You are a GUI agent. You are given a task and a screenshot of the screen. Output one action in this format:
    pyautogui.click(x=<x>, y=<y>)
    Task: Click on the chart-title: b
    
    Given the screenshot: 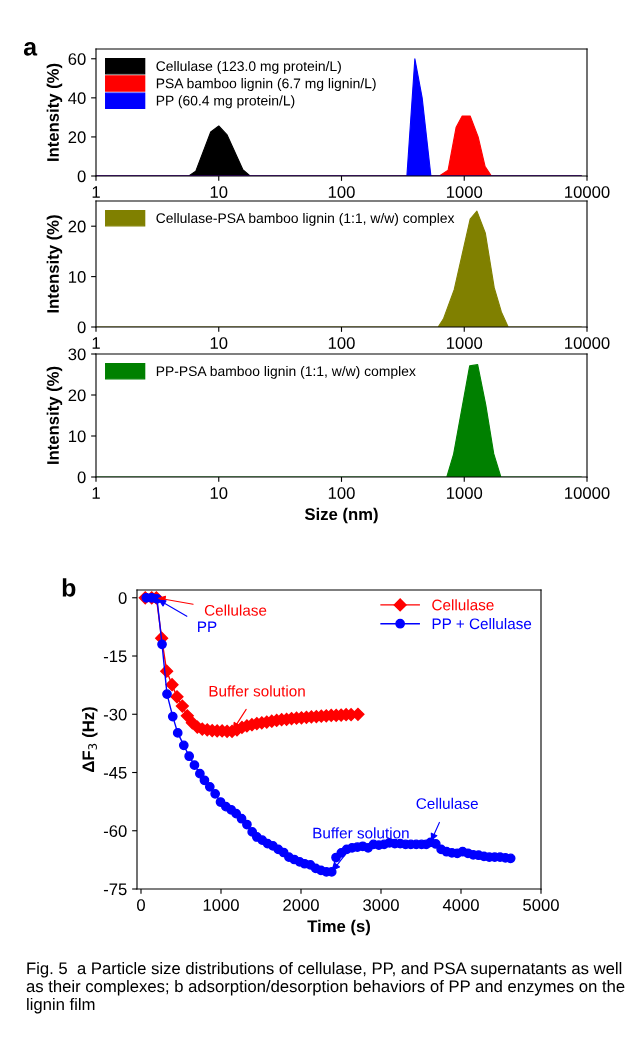 What is the action you would take?
    pyautogui.click(x=69, y=587)
    